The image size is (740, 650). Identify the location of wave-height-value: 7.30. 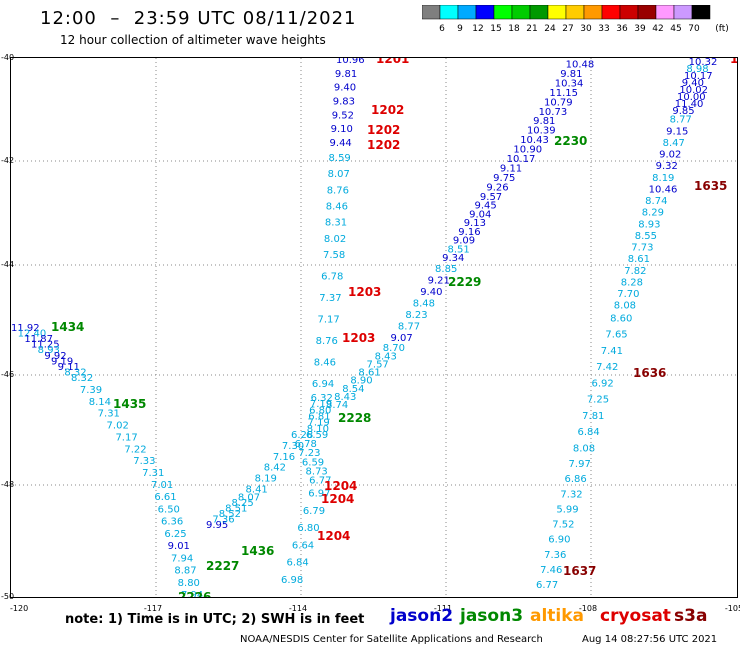
(293, 446).